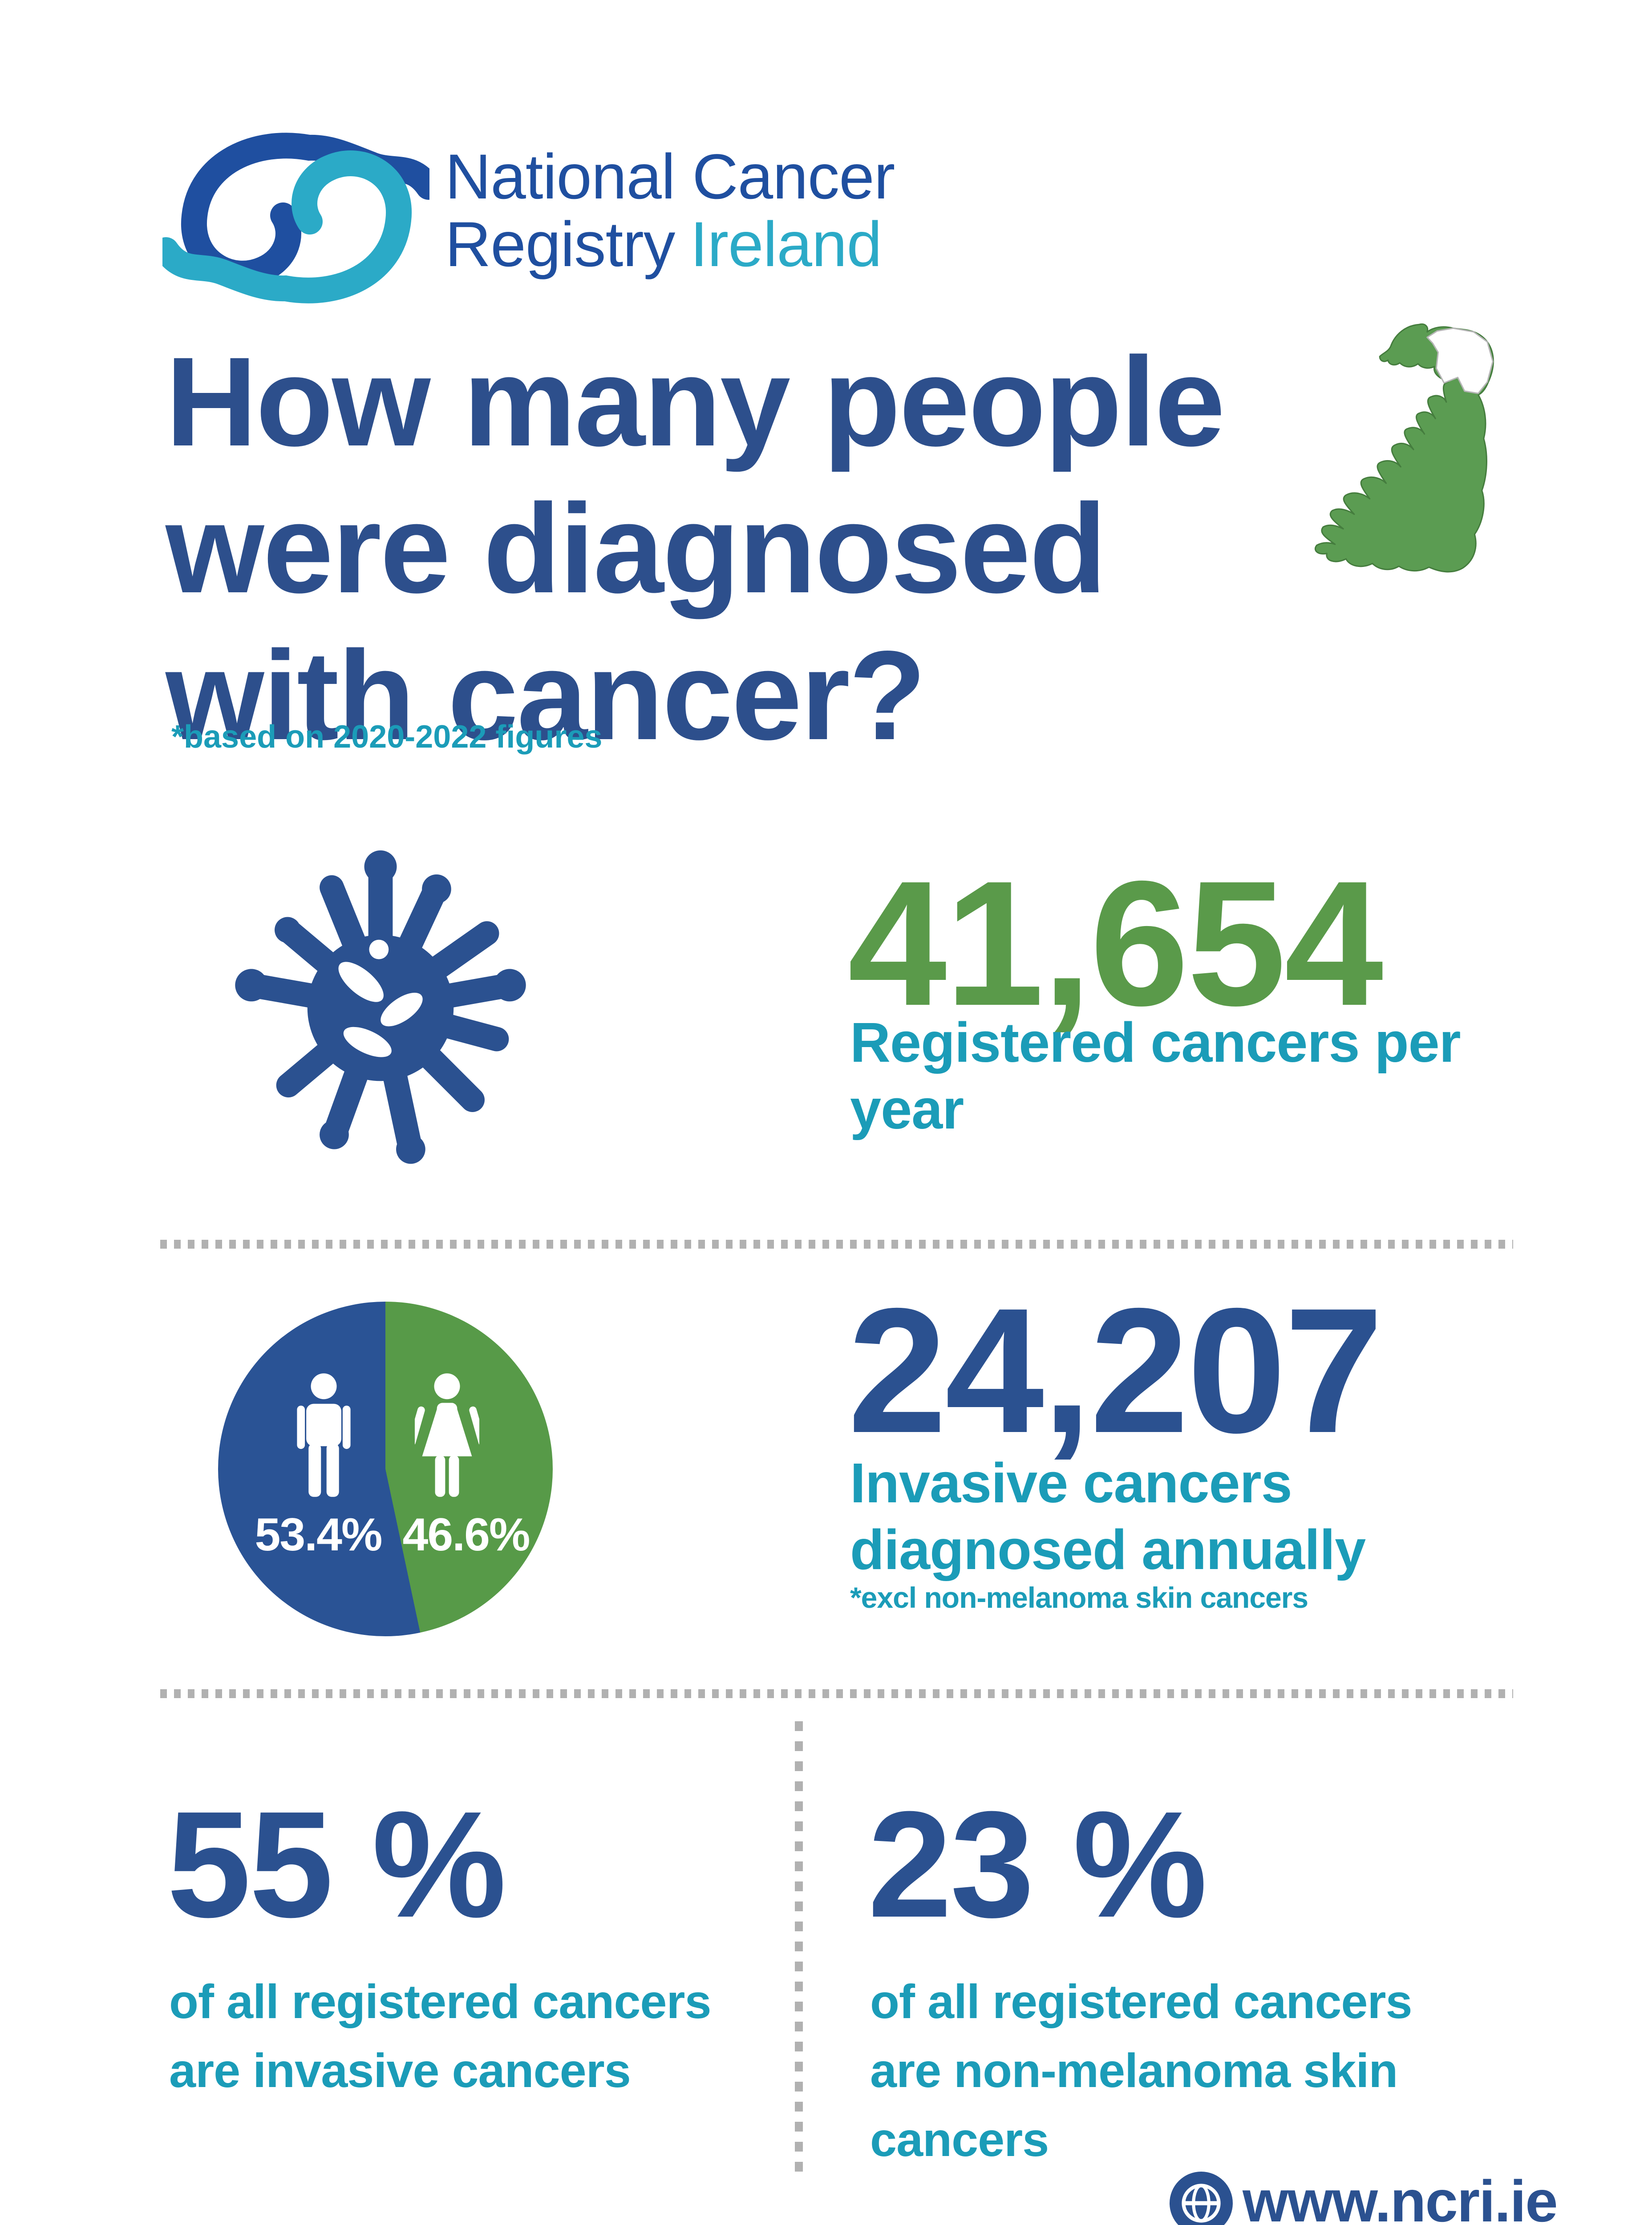 The width and height of the screenshot is (1652, 2225). I want to click on female-percent-label: 46.6%, so click(466, 1535).